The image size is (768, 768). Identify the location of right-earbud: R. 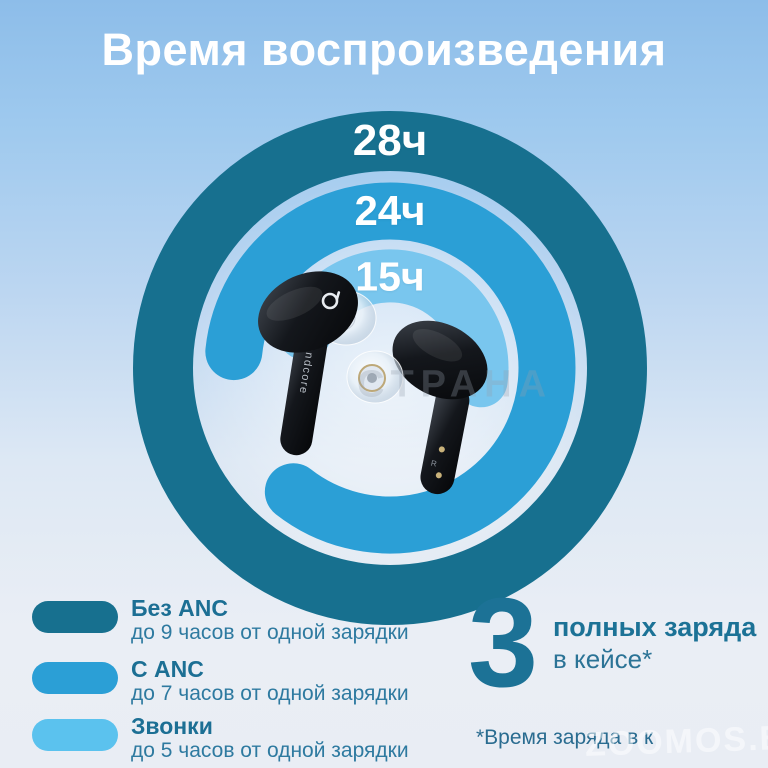
(417, 407).